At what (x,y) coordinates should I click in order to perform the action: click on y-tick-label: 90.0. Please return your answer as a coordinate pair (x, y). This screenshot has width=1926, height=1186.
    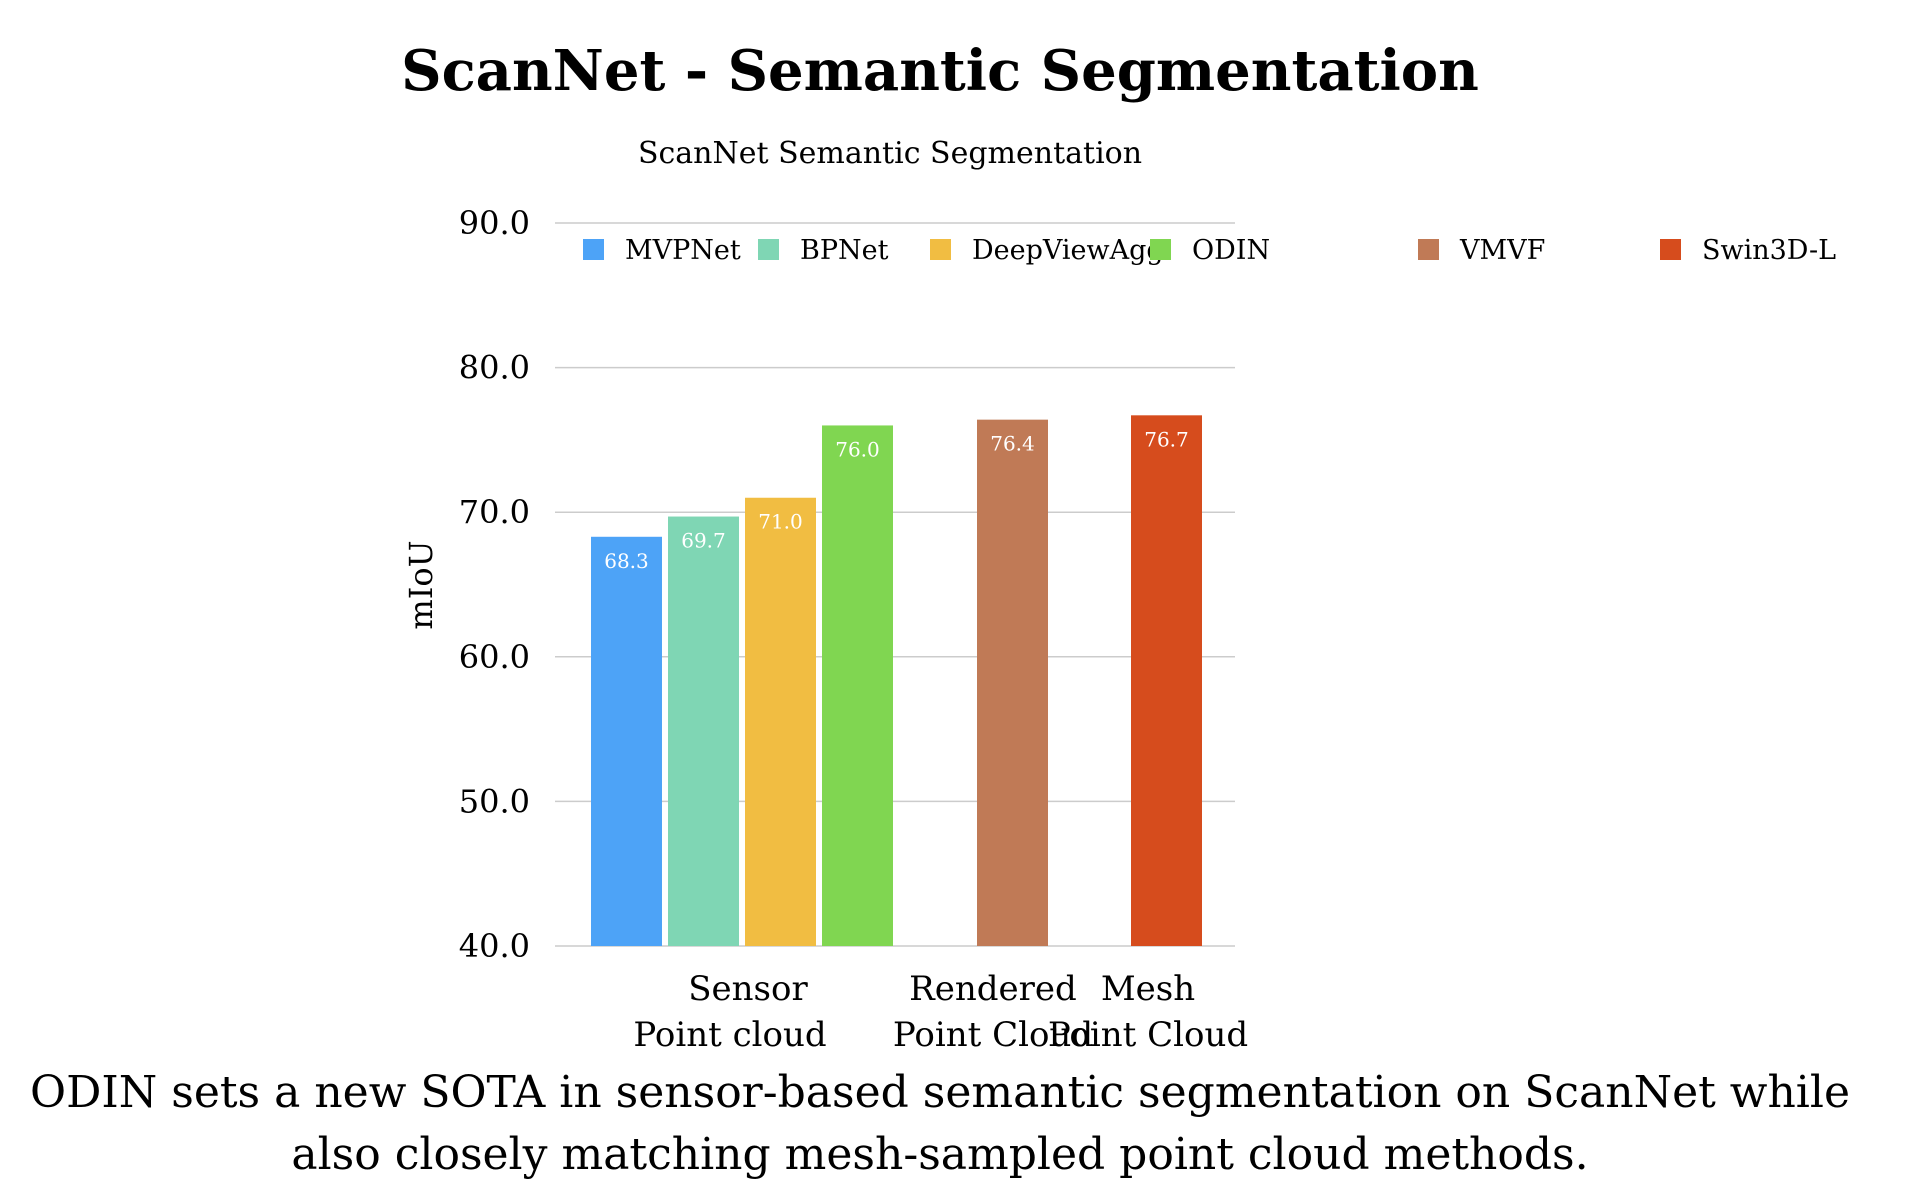
    Looking at the image, I should click on (494, 223).